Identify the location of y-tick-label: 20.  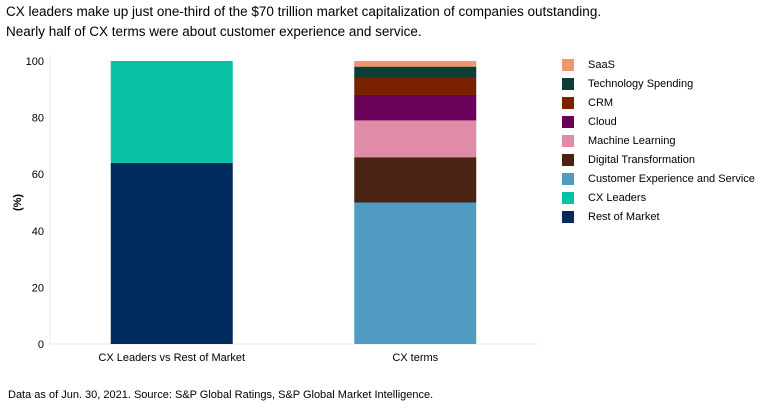
(38, 288).